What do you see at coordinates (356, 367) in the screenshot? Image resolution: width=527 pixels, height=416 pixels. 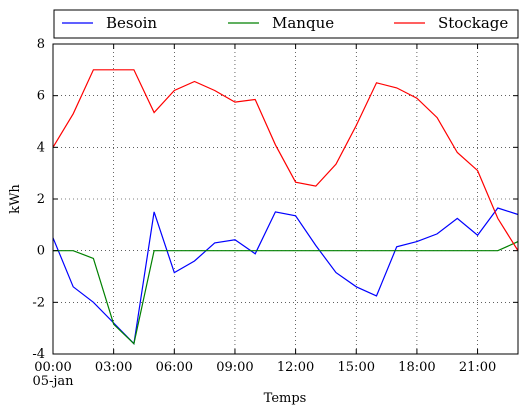 I see `x-tick-label: 15:00` at bounding box center [356, 367].